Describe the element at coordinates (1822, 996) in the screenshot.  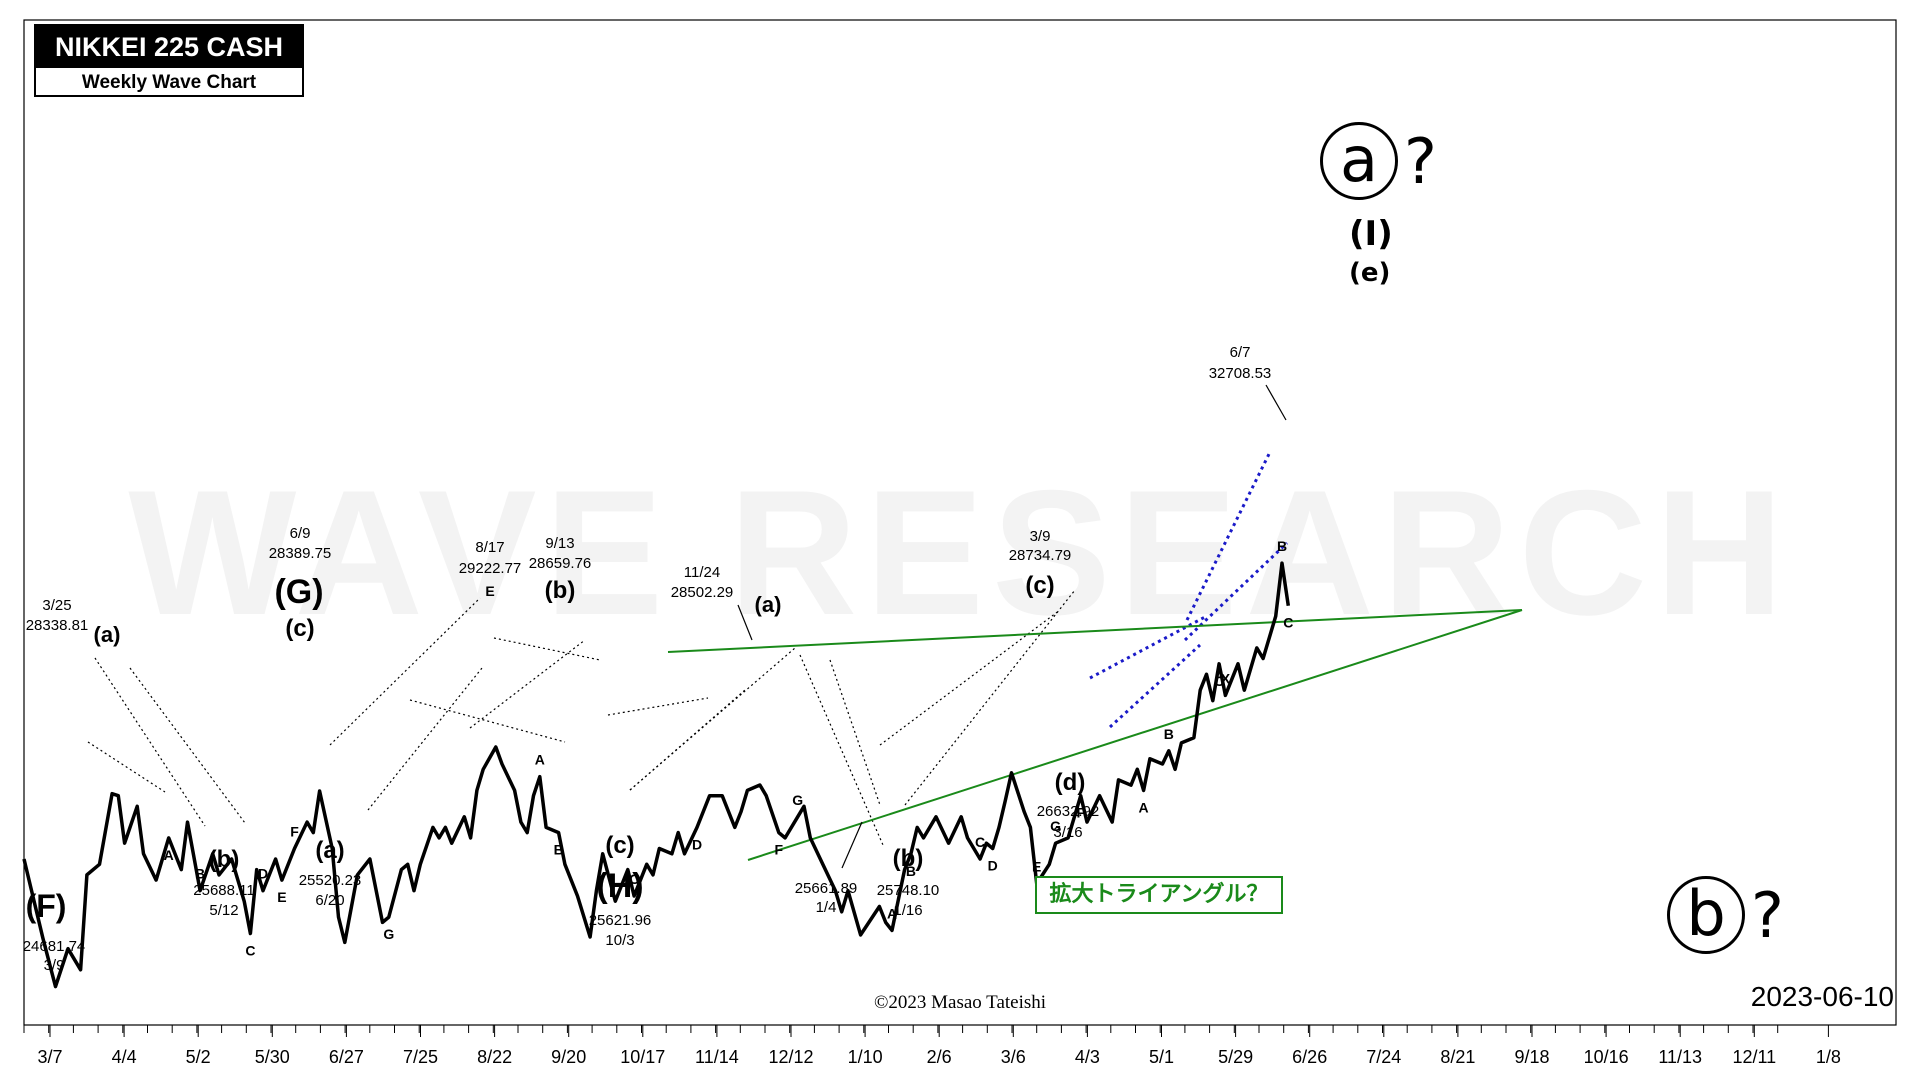
I see `date-stamp: 2023-06-10` at that location.